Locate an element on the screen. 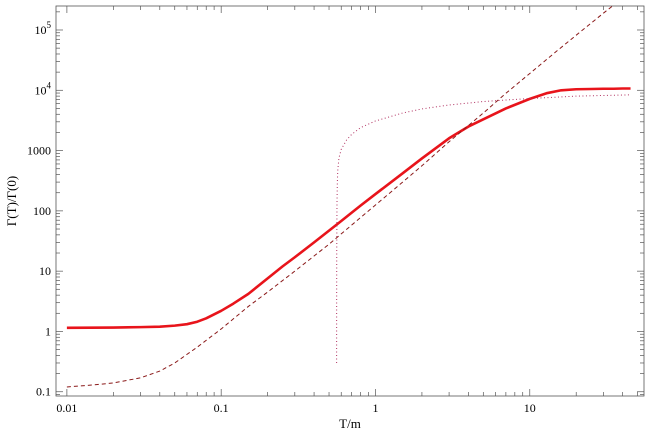 The width and height of the screenshot is (654, 434). x-tick-label: 1 is located at coordinates (375, 408).